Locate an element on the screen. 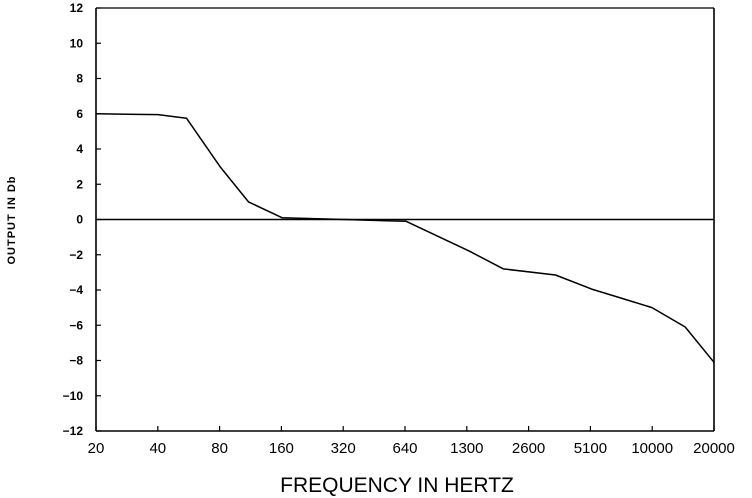  x-tick-label: 40 is located at coordinates (157, 448).